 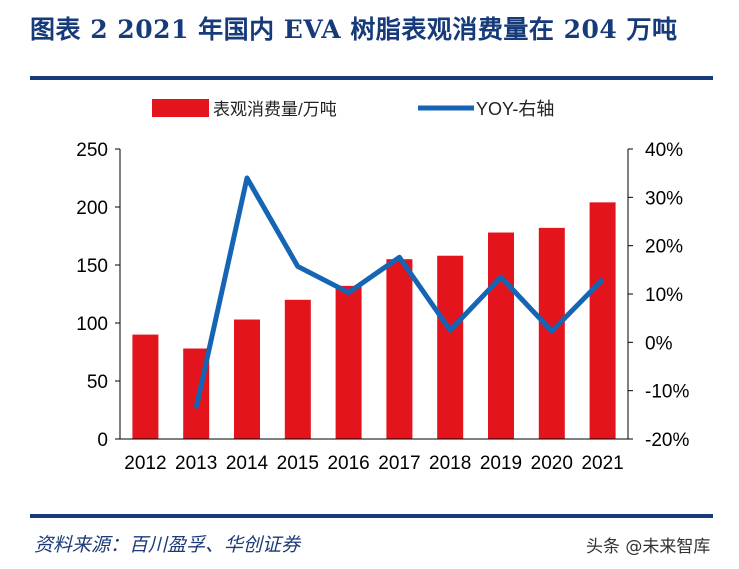 I want to click on right-tick-label: -10%, so click(x=667, y=392).